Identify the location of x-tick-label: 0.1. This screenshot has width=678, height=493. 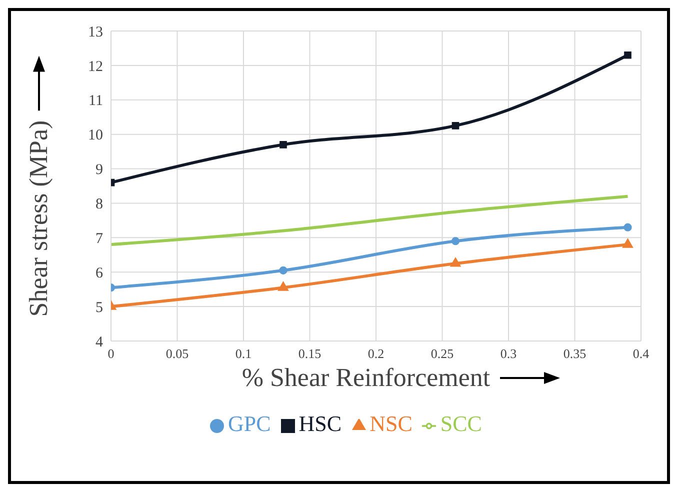
(243, 354).